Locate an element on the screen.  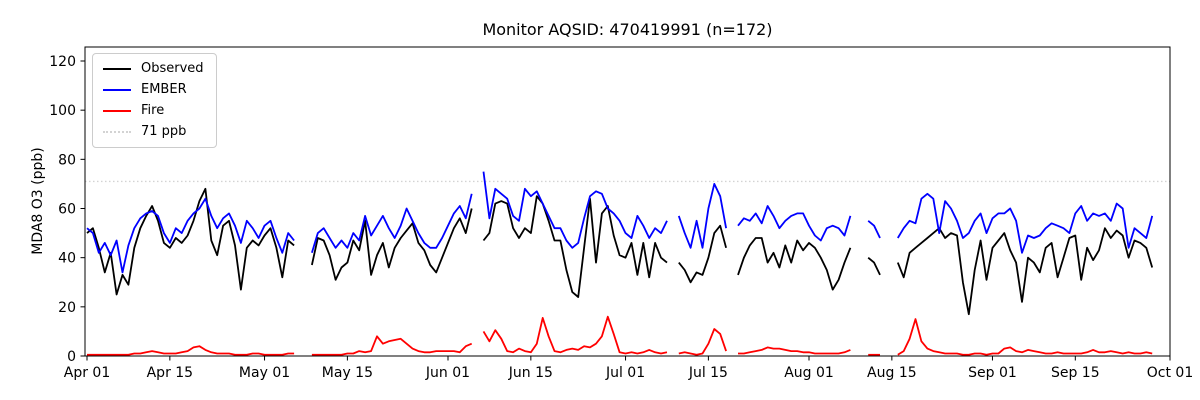
y-tick-label: 0 is located at coordinates (71, 357).